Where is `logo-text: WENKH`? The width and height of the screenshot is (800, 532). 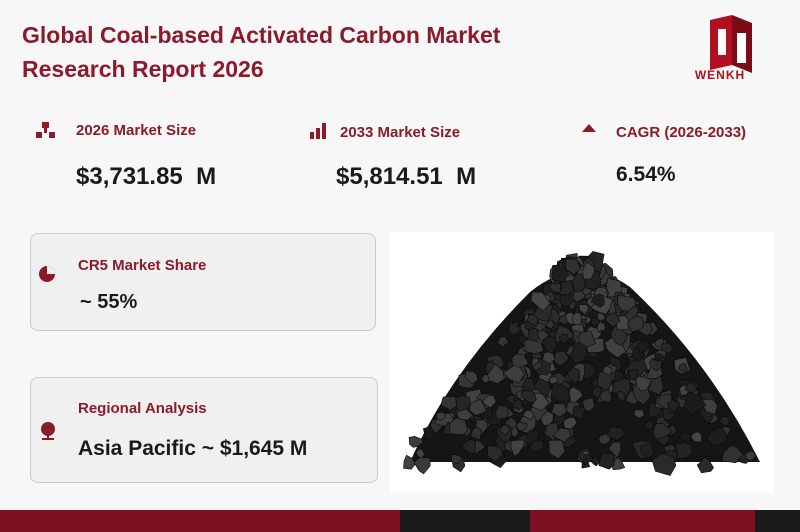
logo-text: WENKH is located at coordinates (720, 75).